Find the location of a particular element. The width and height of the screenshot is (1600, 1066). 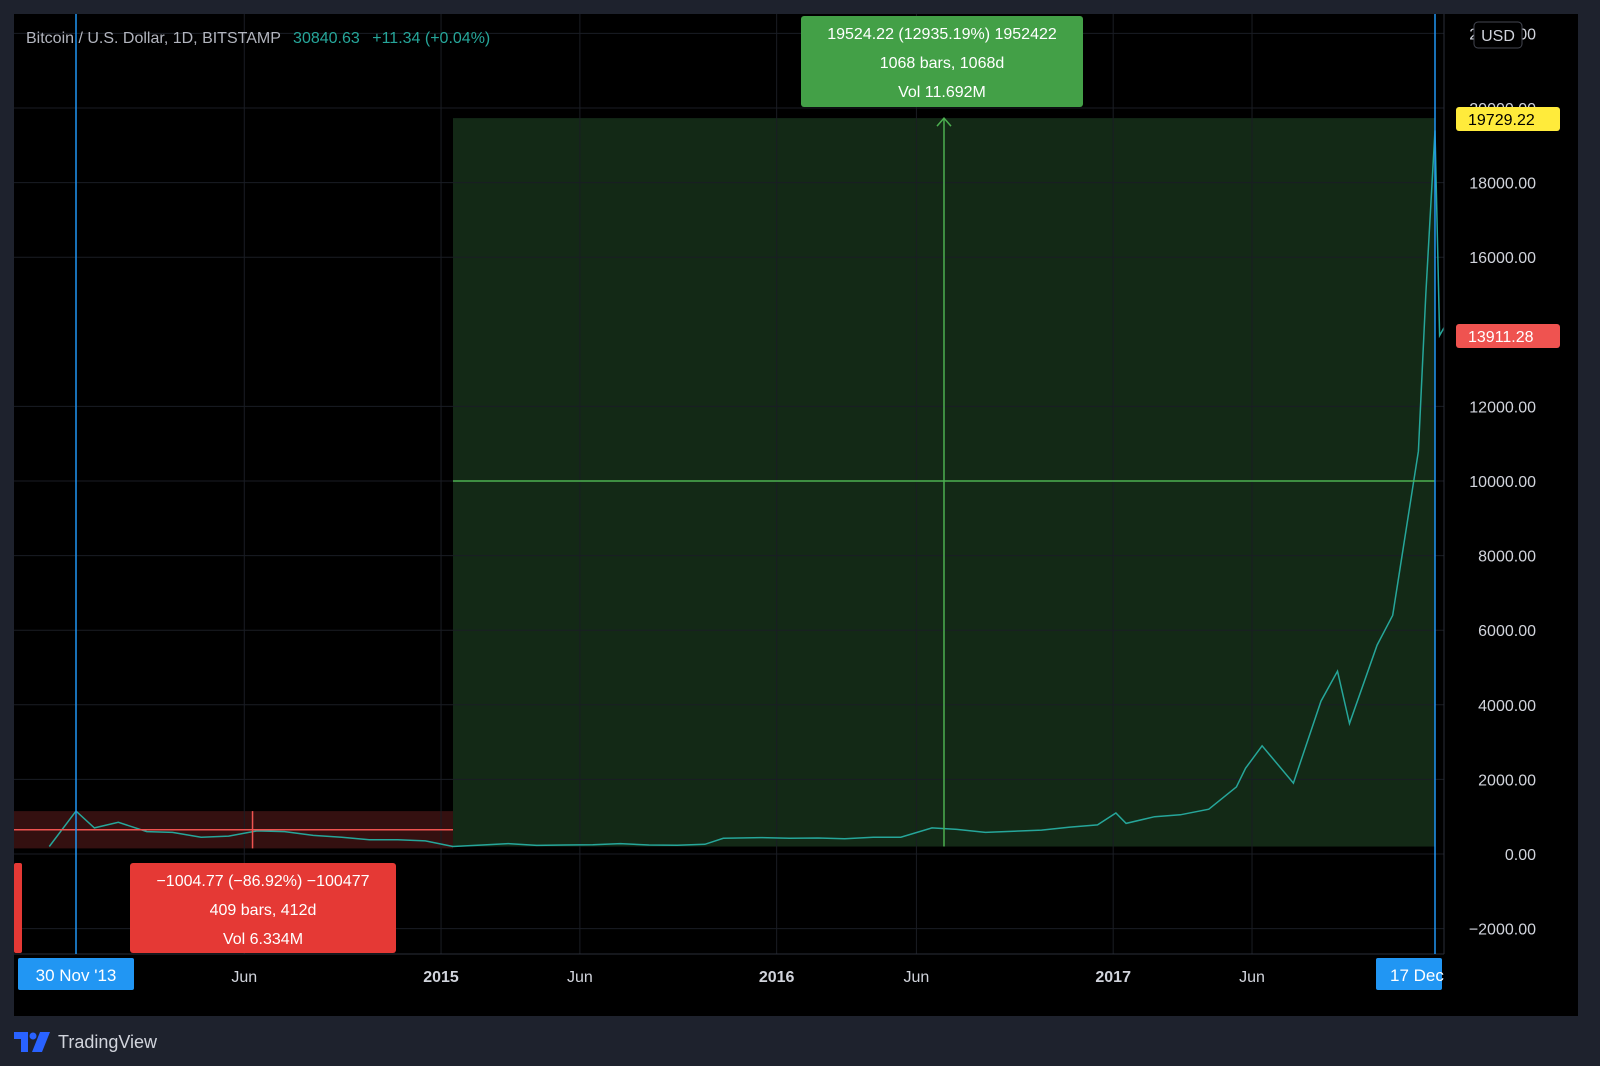

price-tick-label: 4000.00 is located at coordinates (1507, 706).